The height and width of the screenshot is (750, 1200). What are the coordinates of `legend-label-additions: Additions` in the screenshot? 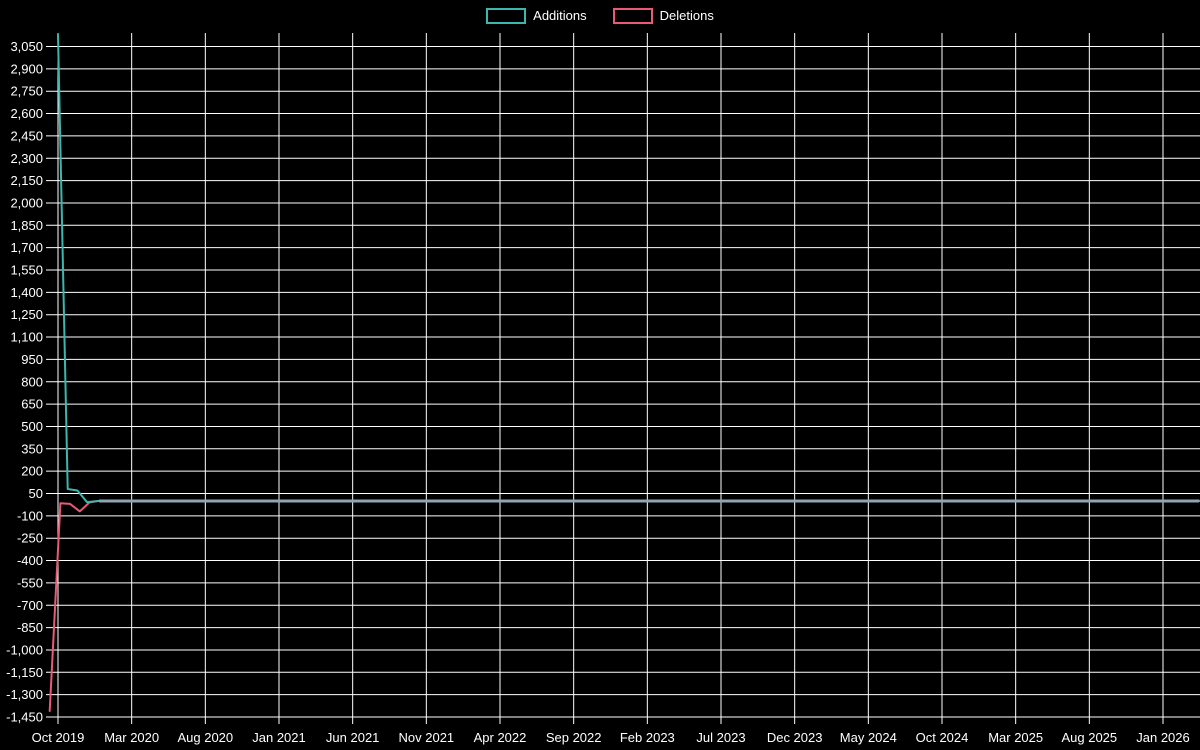 It's located at (560, 15).